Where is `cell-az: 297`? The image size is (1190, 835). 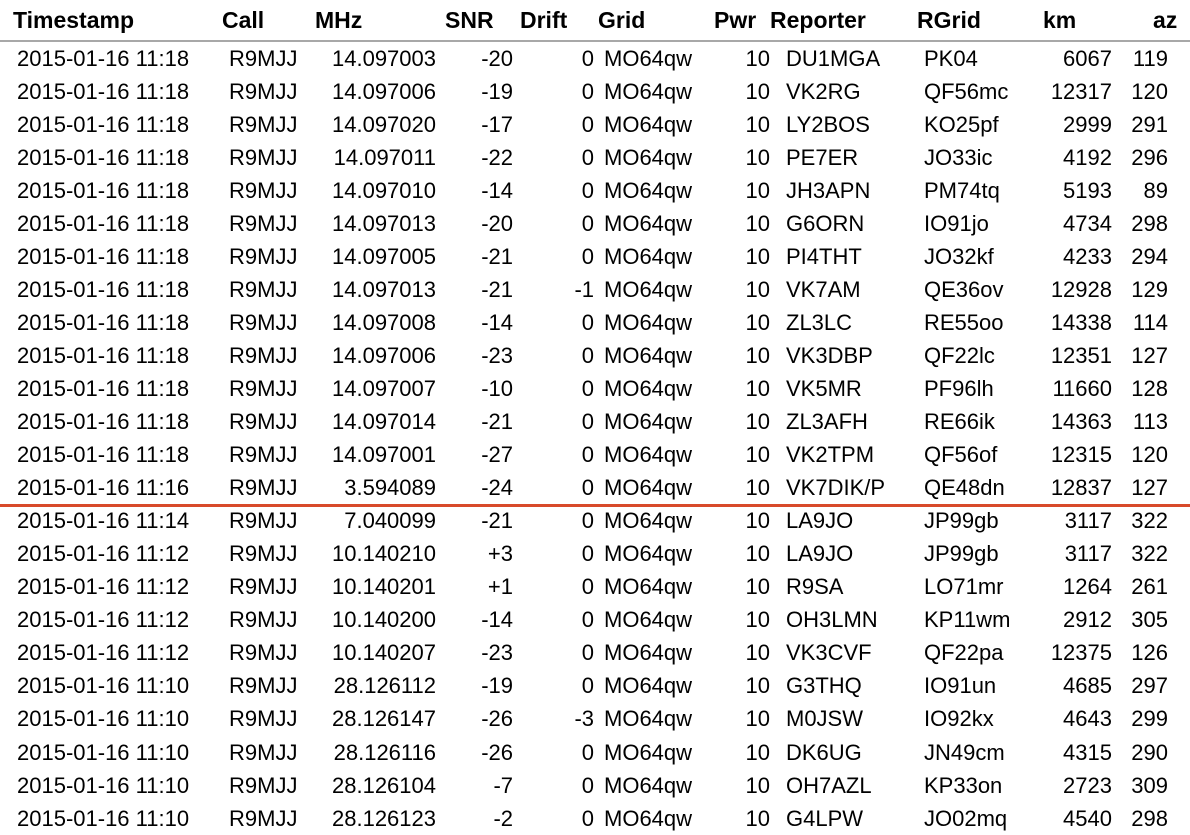 cell-az: 297 is located at coordinates (1149, 686).